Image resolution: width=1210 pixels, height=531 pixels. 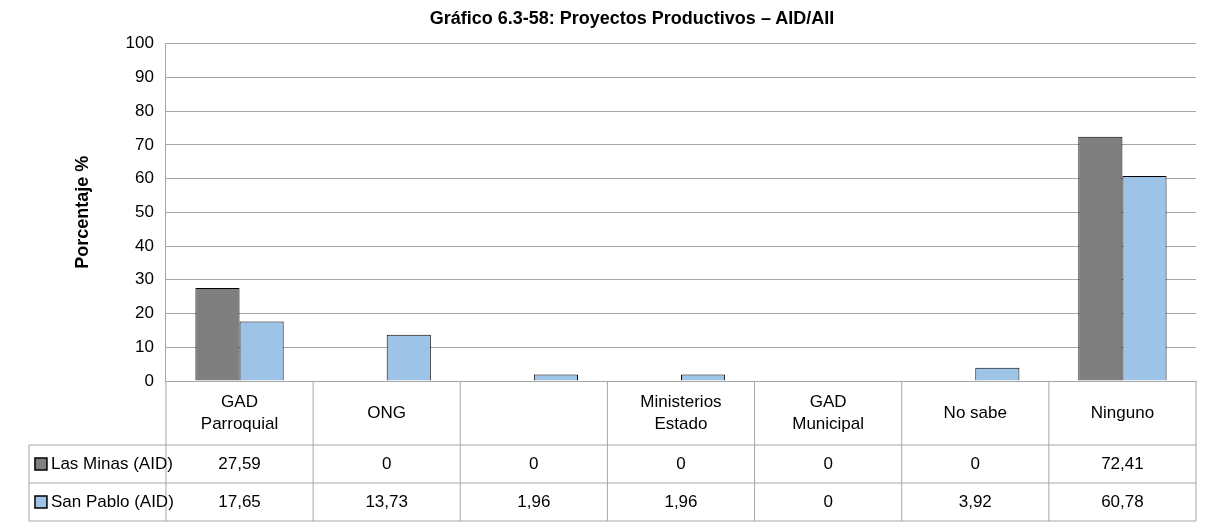 What do you see at coordinates (828, 412) in the screenshot?
I see `x-tick-label: GAD Municipal` at bounding box center [828, 412].